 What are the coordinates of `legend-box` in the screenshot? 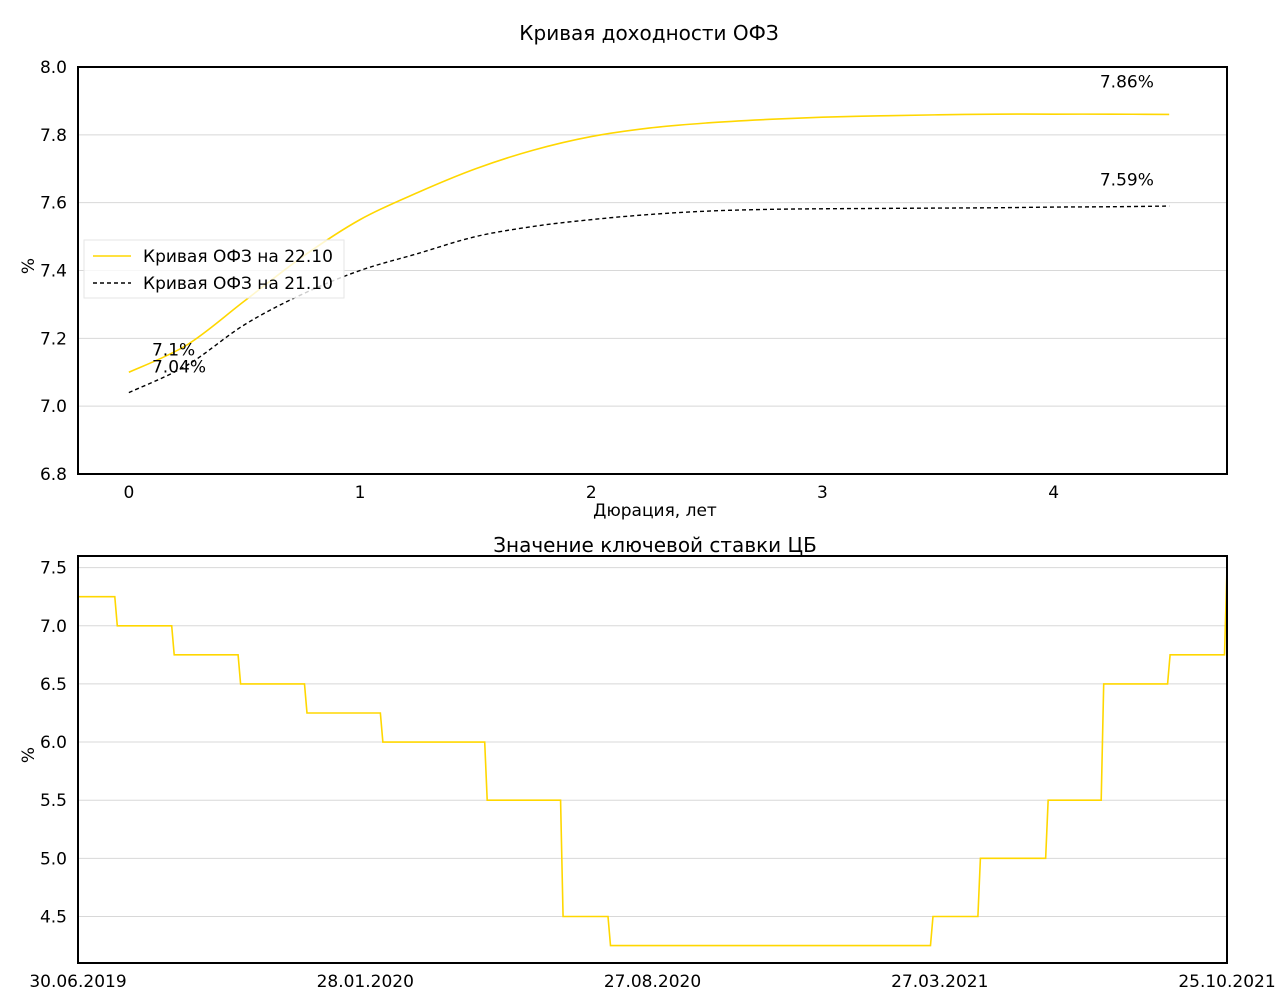 It's located at (214, 269).